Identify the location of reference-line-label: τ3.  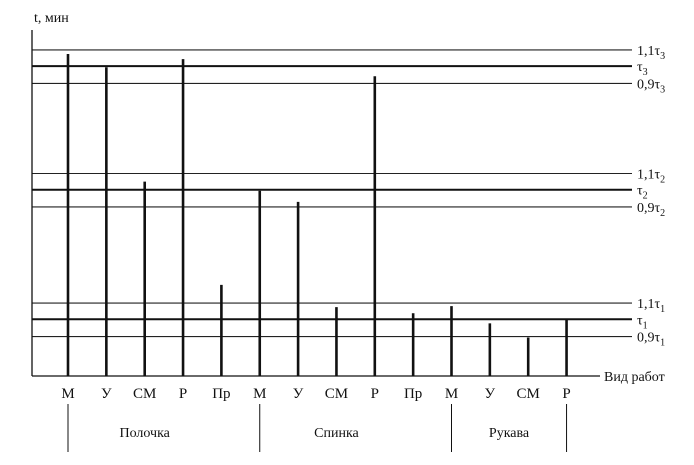
(642, 69).